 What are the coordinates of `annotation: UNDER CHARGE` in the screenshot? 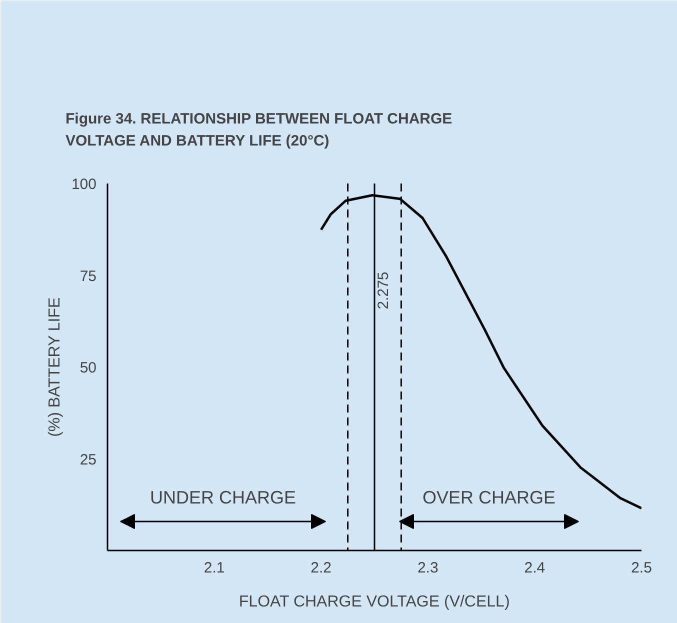 It's located at (223, 498).